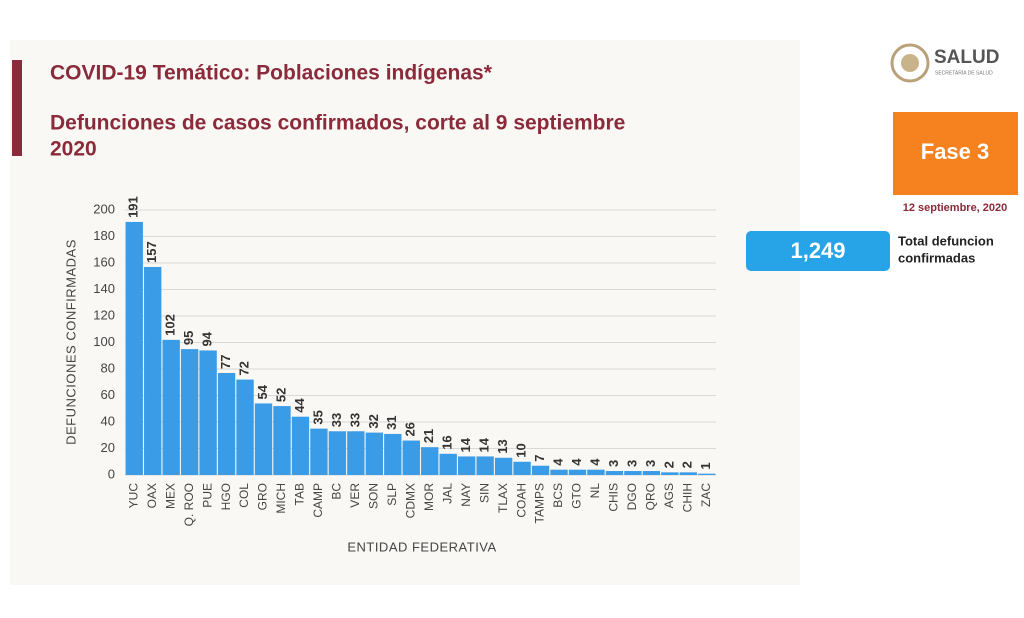  I want to click on x-tick-label: CHIS, so click(614, 497).